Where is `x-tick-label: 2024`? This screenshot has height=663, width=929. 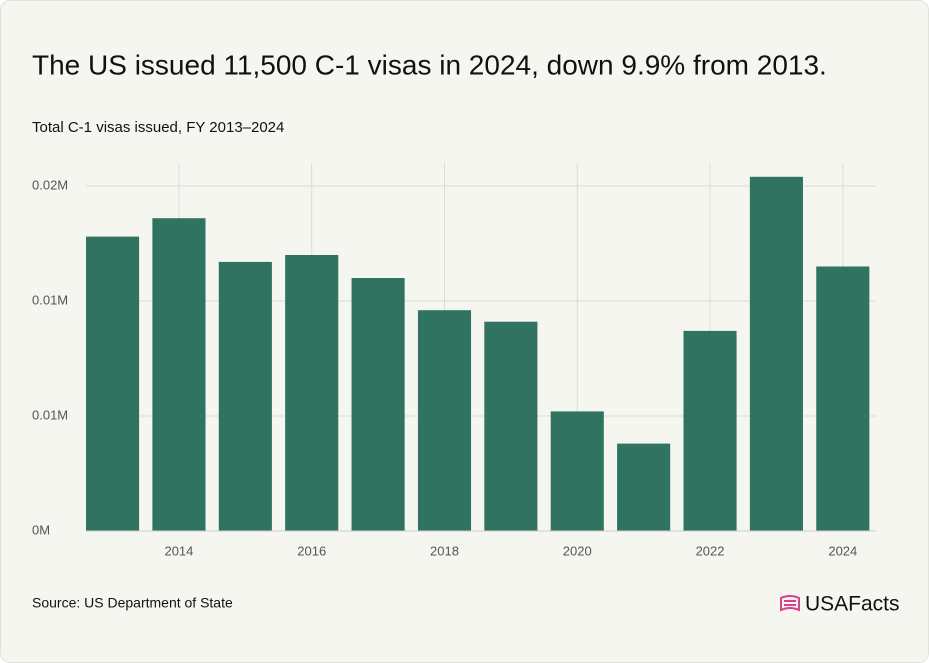
x-tick-label: 2024 is located at coordinates (842, 550).